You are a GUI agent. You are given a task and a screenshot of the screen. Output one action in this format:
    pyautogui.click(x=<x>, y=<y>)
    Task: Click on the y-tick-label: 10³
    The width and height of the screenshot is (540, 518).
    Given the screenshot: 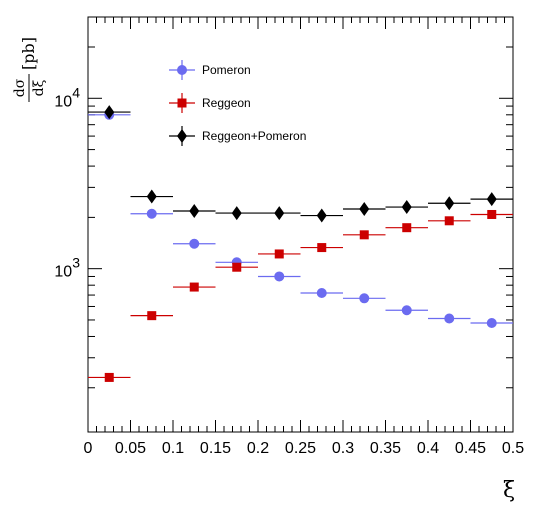 What is the action you would take?
    pyautogui.click(x=67, y=268)
    